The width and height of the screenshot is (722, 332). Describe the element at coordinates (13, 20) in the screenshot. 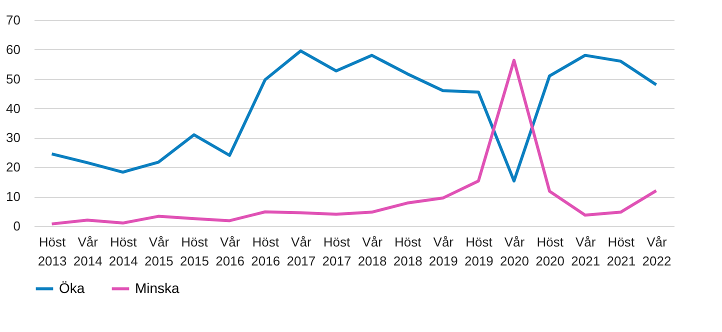

I see `y-tick-label: 70` at that location.